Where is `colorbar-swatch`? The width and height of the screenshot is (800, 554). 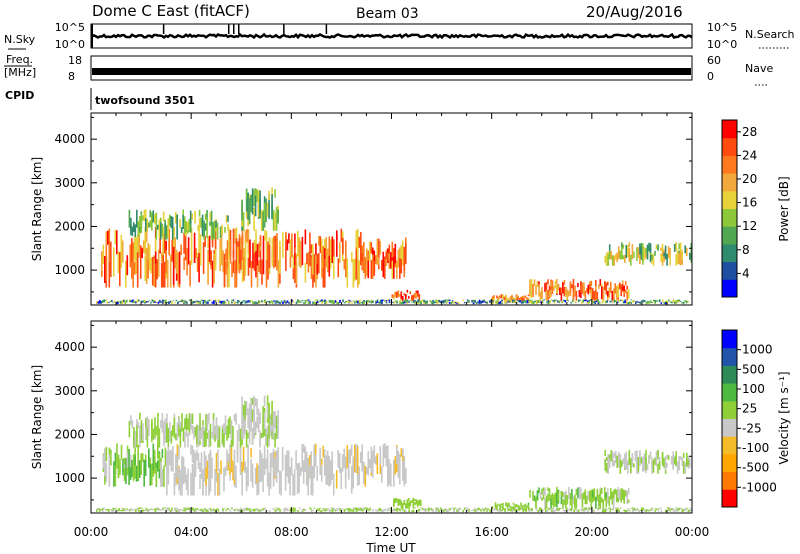
colorbar-swatch is located at coordinates (729, 339).